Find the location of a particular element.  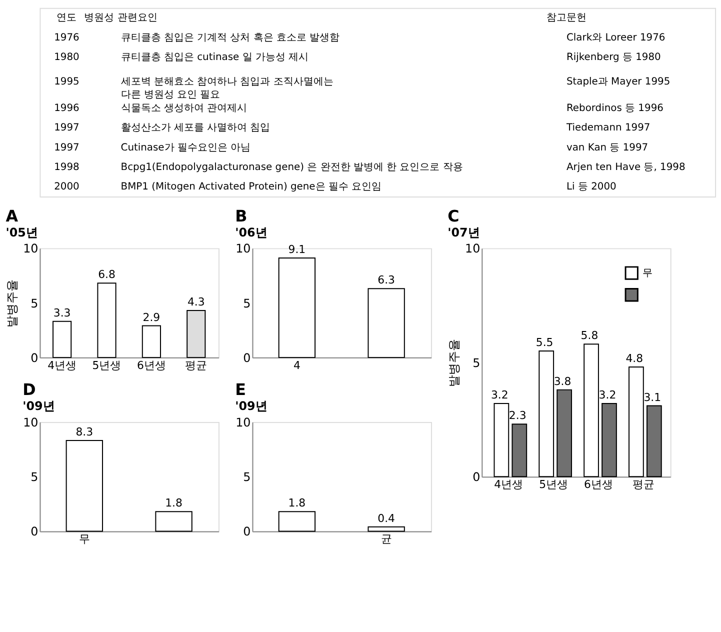

text: 참고문헌 is located at coordinates (566, 18).